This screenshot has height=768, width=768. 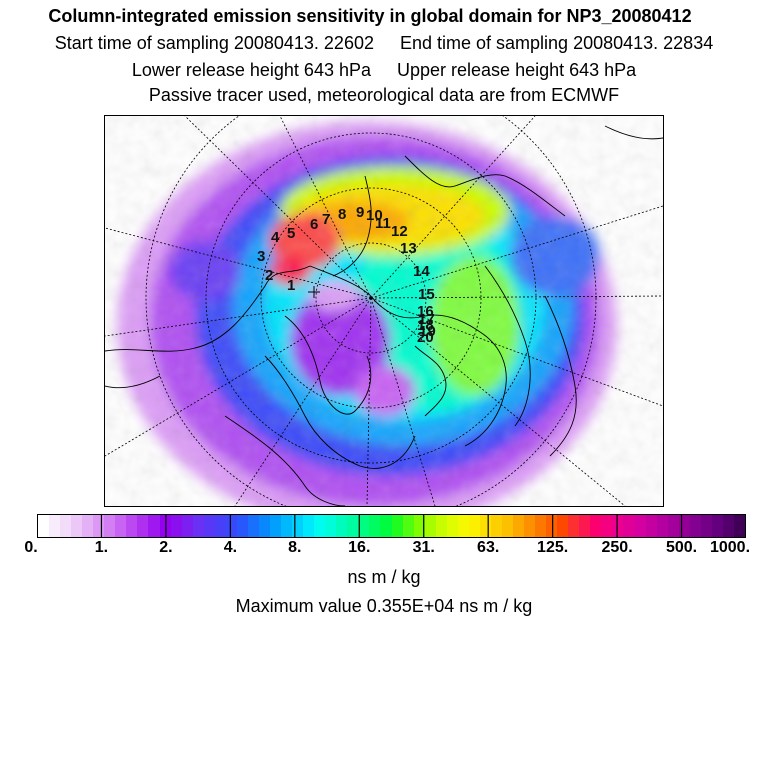 I want to click on traj-label-11: 11, so click(x=383, y=223).